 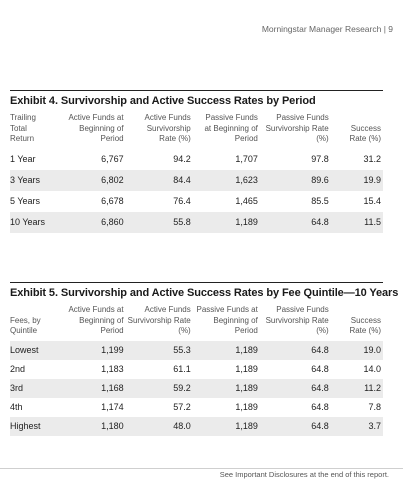 I want to click on passive-funds-begin-cell: 1,465, so click(x=246, y=201).